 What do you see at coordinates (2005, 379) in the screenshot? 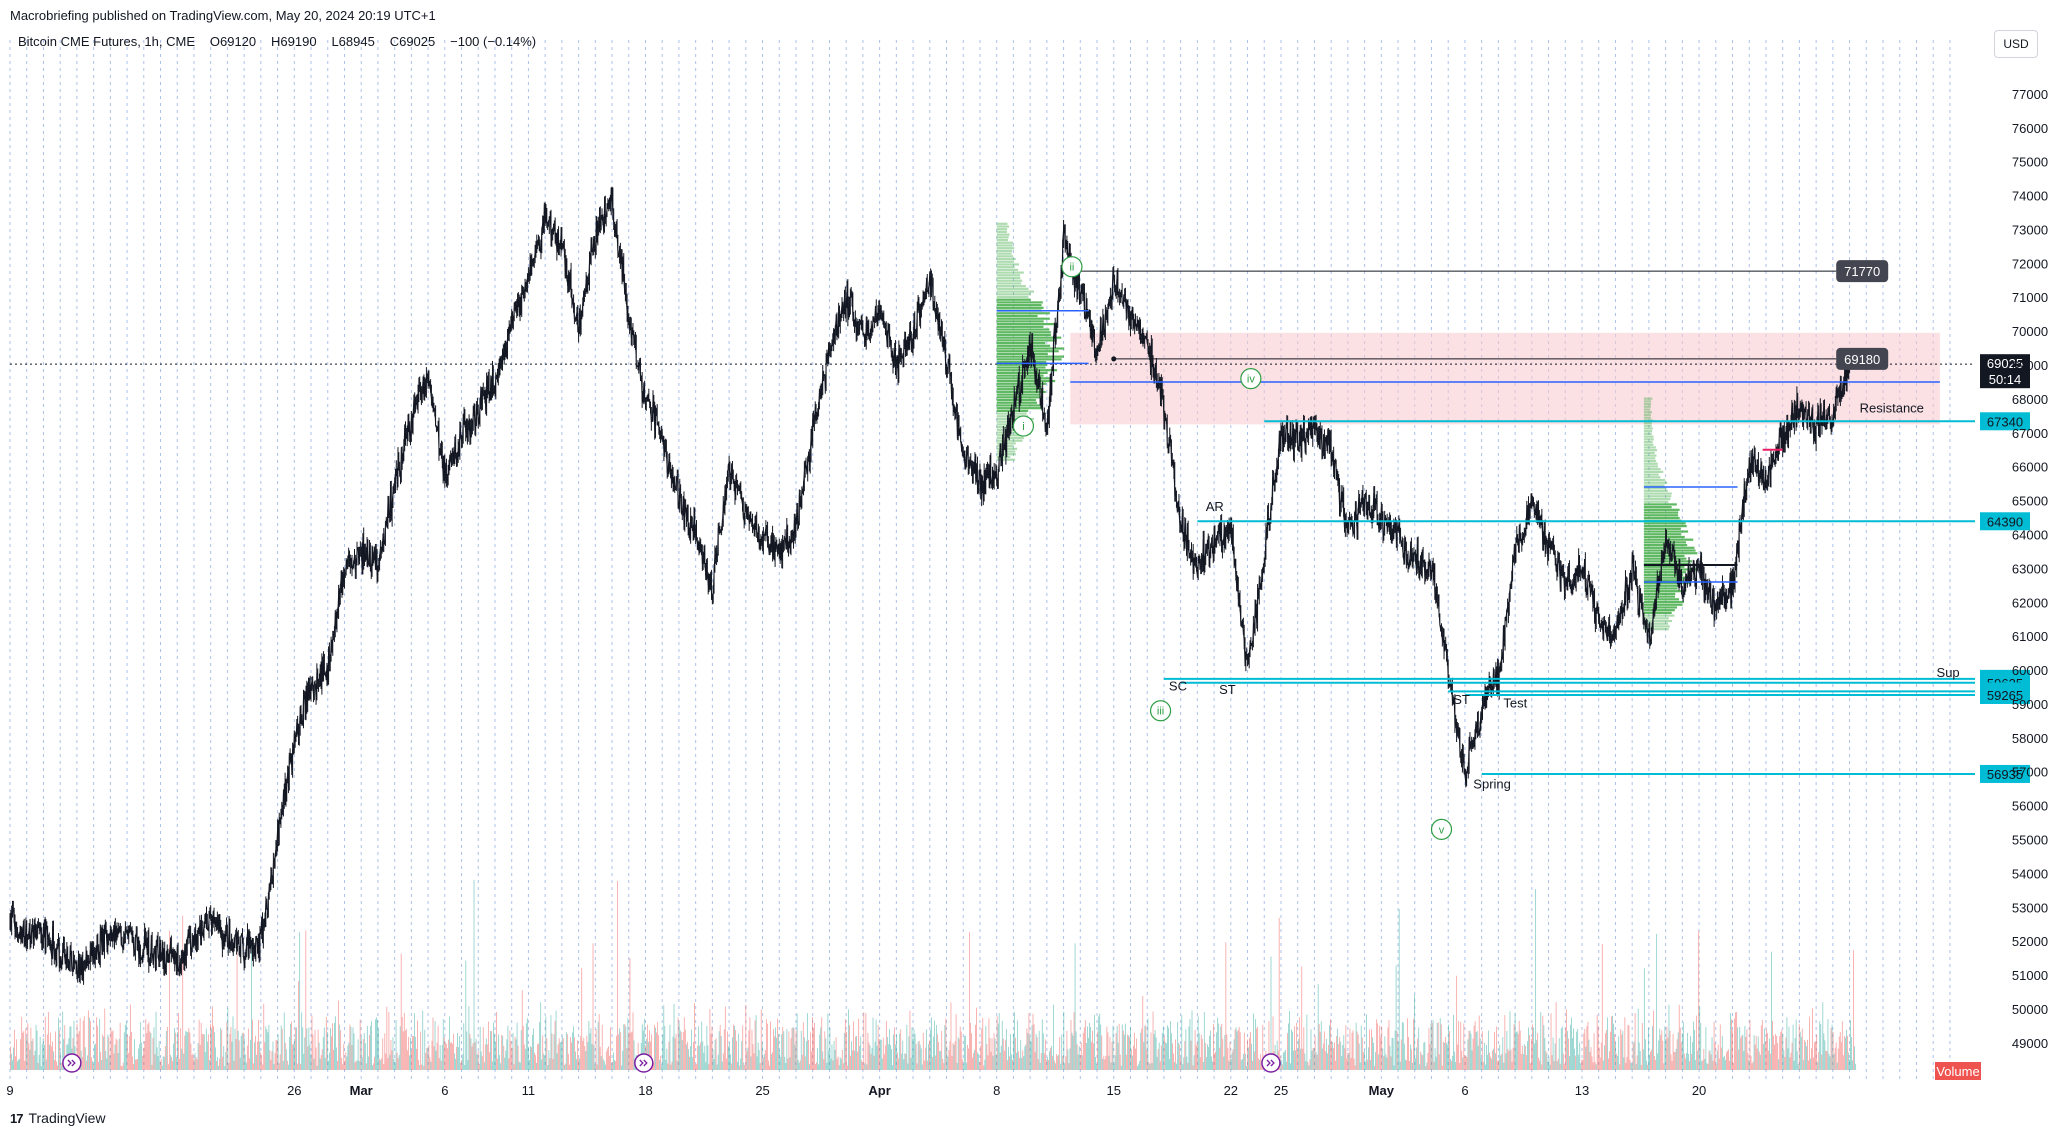
I see `bar-countdown-label: 50:14` at bounding box center [2005, 379].